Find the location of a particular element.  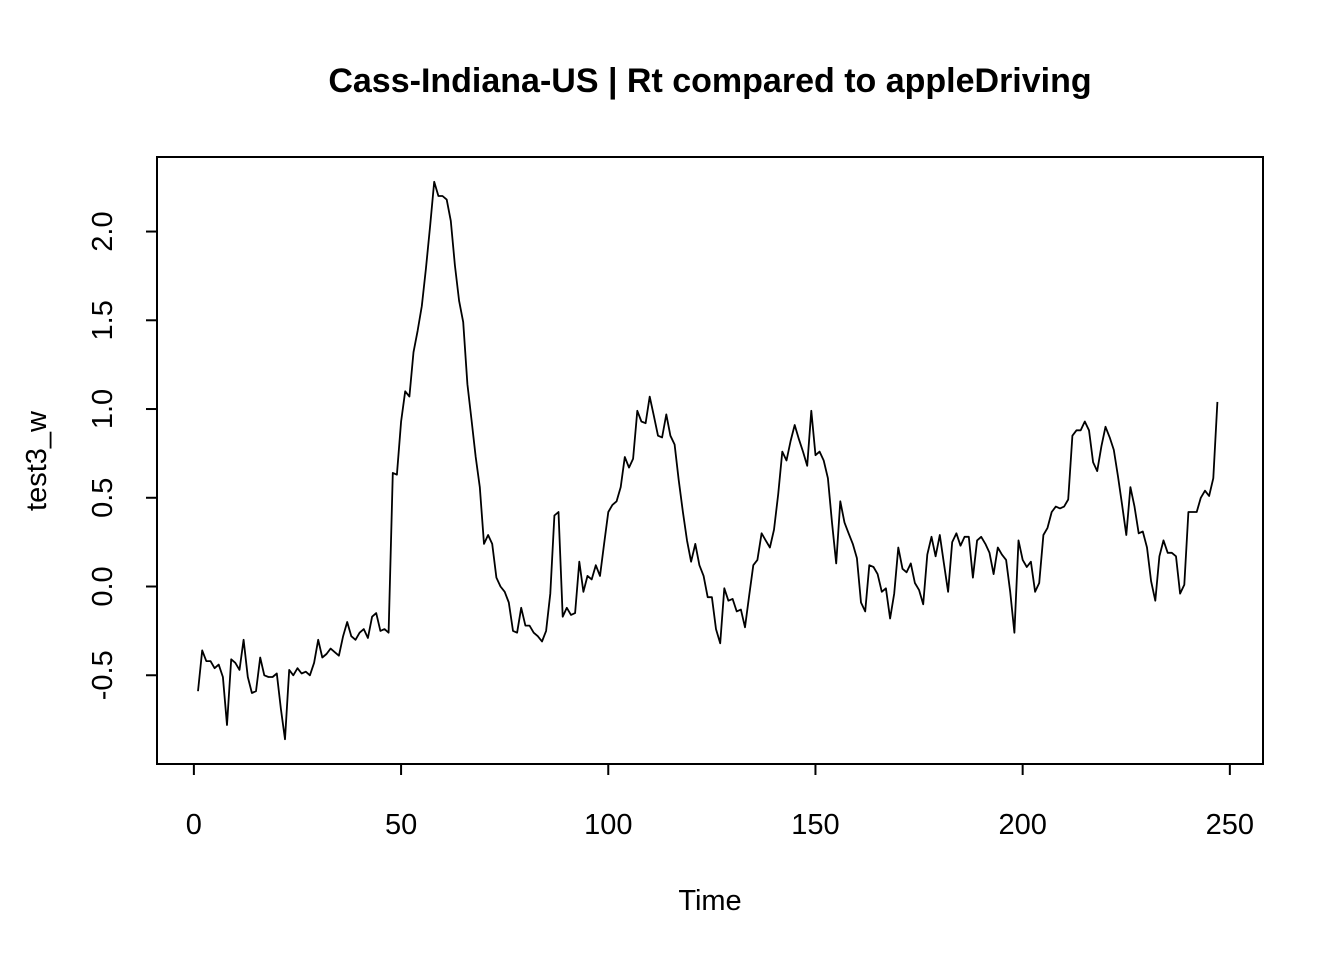

x-tick-label: 100 is located at coordinates (608, 825).